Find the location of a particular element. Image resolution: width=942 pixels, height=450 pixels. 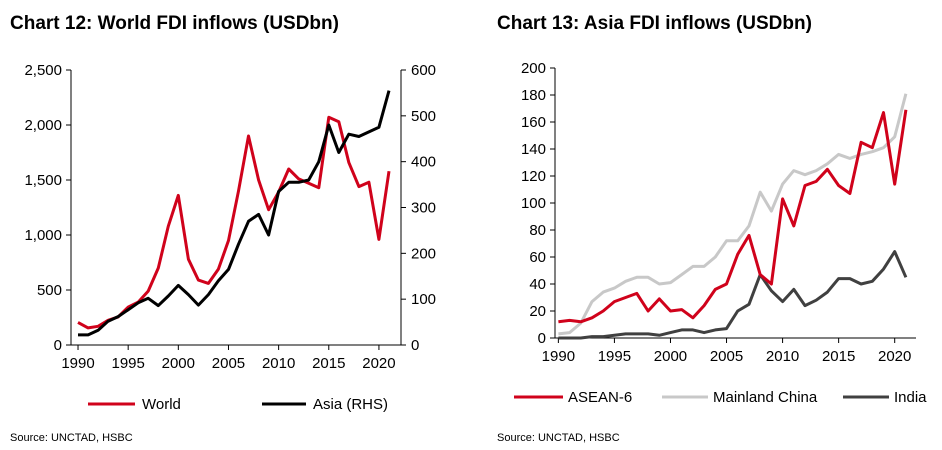

chart-13-y-tick-label: 140 is located at coordinates (533, 149).